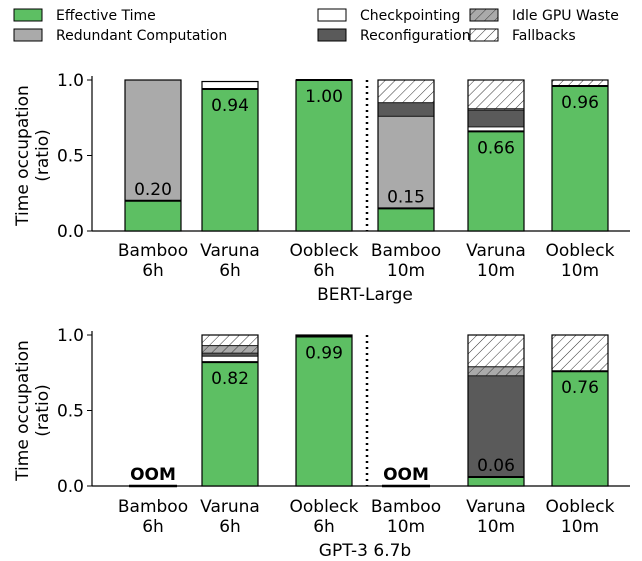 This screenshot has height=561, width=642. I want to click on data-label: 1.00, so click(324, 97).